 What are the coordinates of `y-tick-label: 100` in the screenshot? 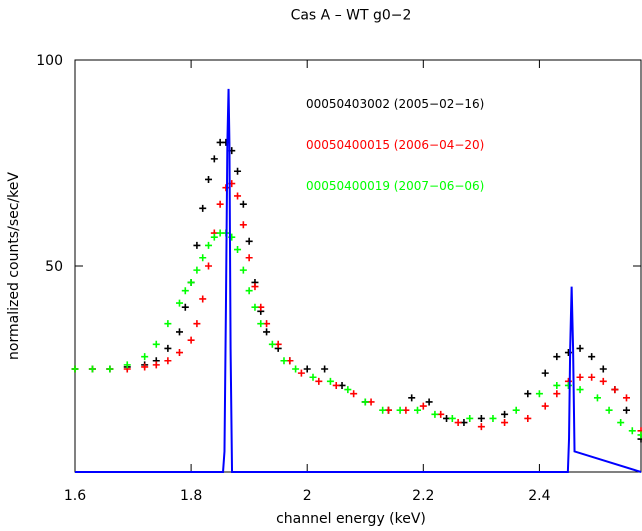 It's located at (49, 61).